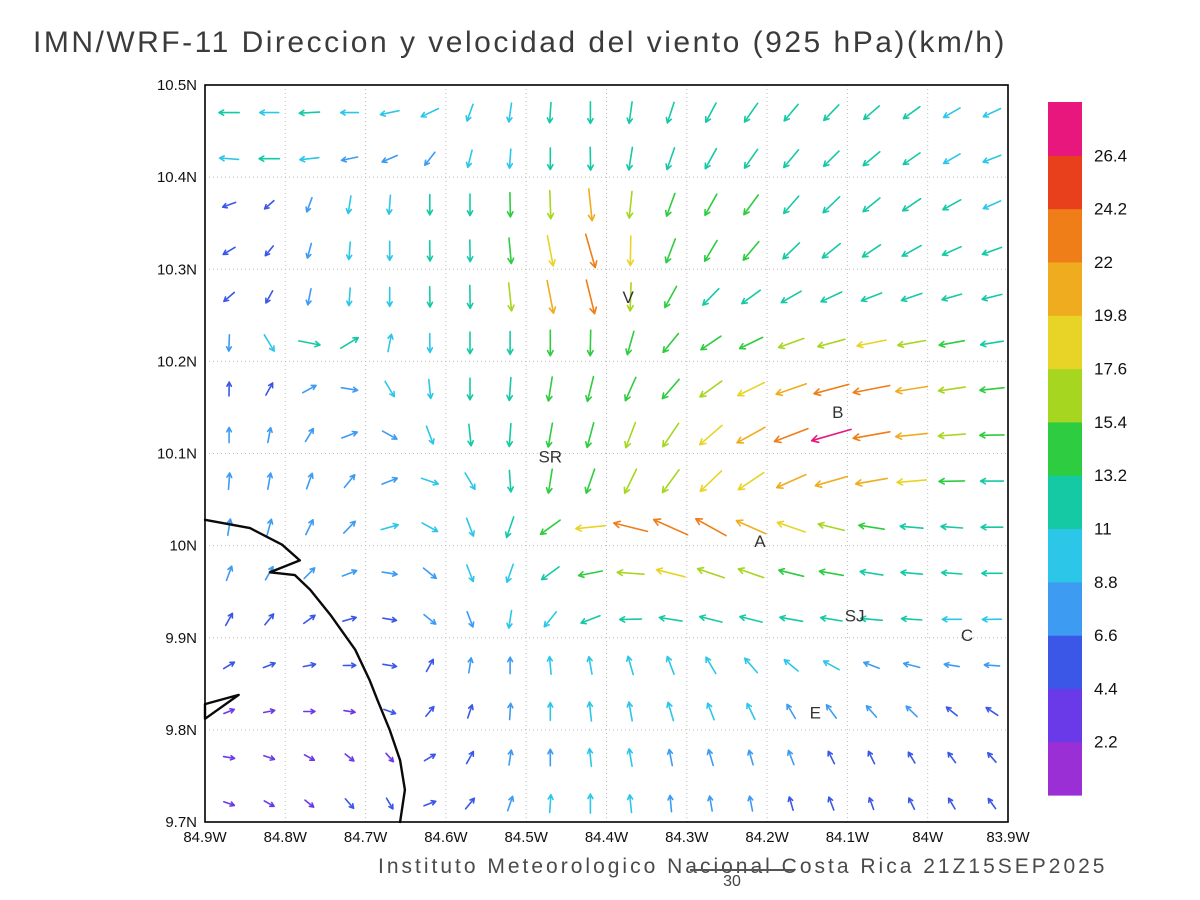 Image resolution: width=1200 pixels, height=900 pixels. I want to click on y-tick-label: 10.1N, so click(177, 454).